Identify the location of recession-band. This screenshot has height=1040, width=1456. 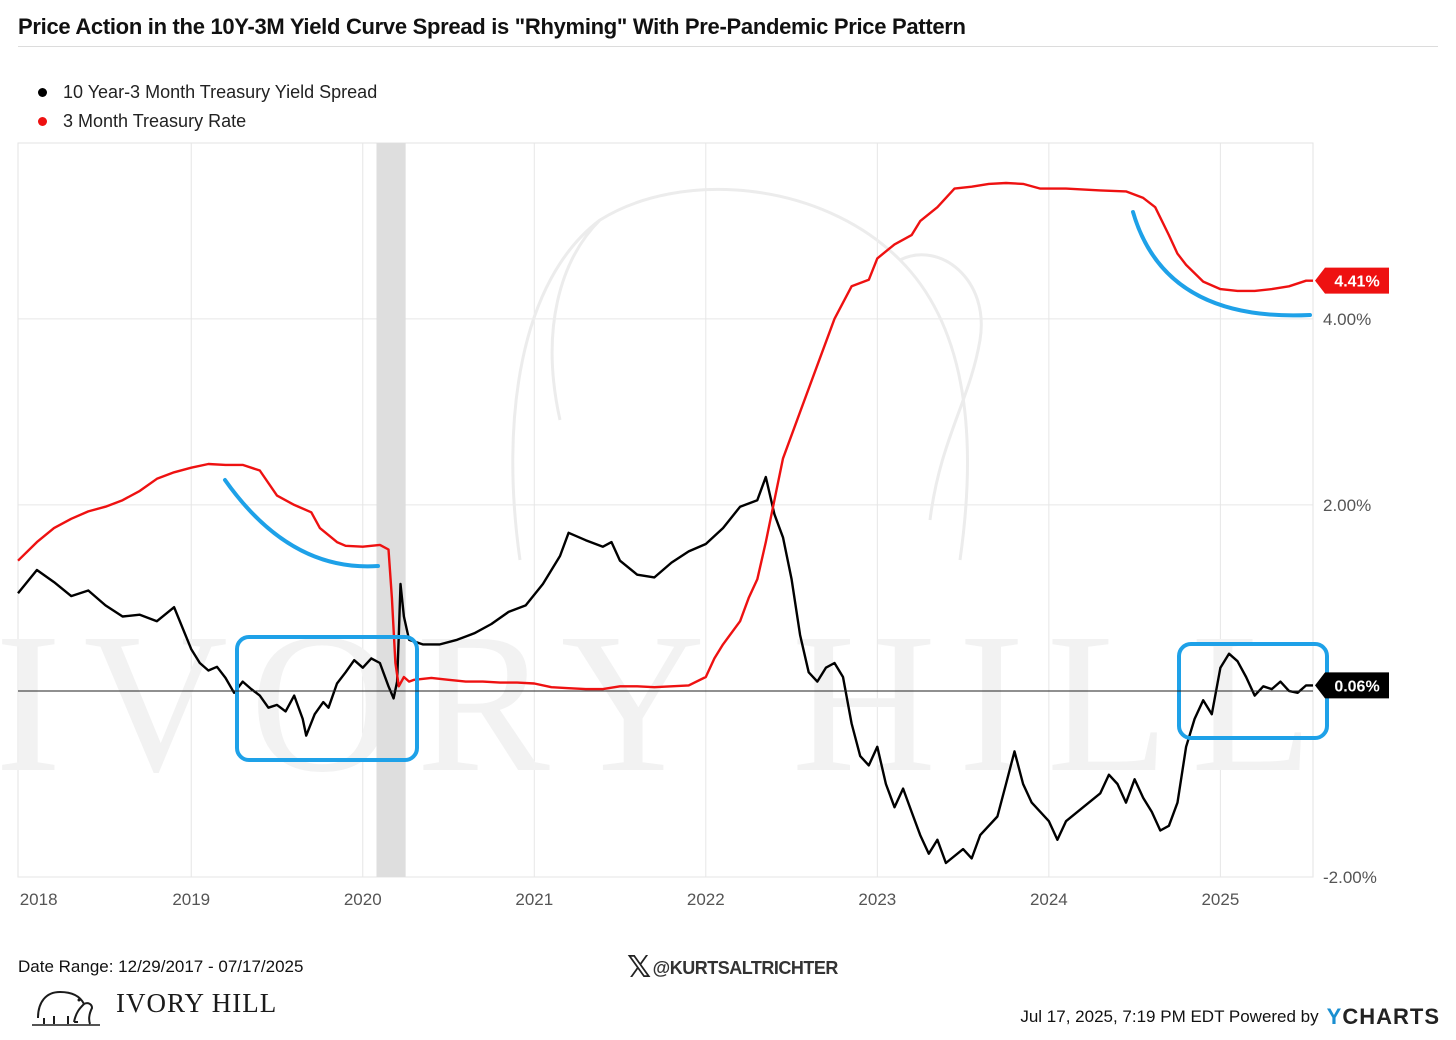
(391, 510).